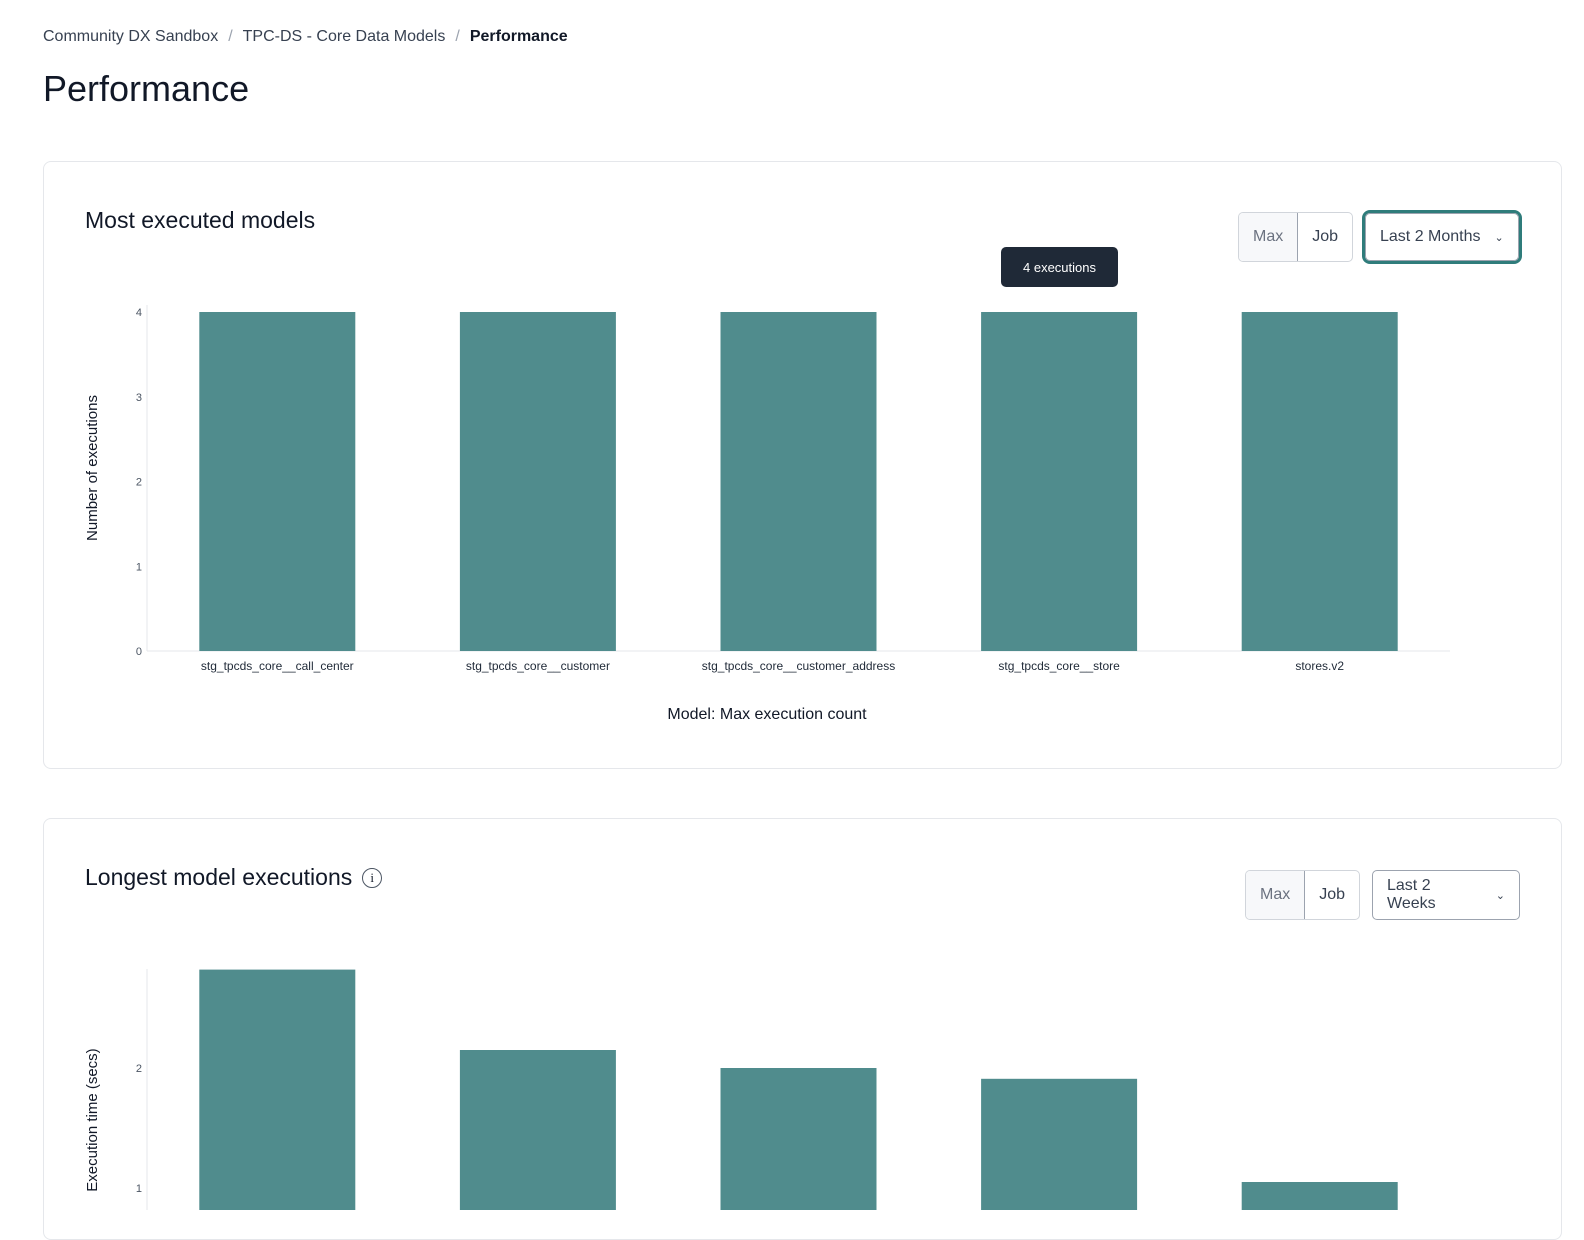 This screenshot has width=1584, height=1240. Describe the element at coordinates (1446, 895) in the screenshot. I see `range-dropdown: Last 2 Weeks ⌄` at that location.